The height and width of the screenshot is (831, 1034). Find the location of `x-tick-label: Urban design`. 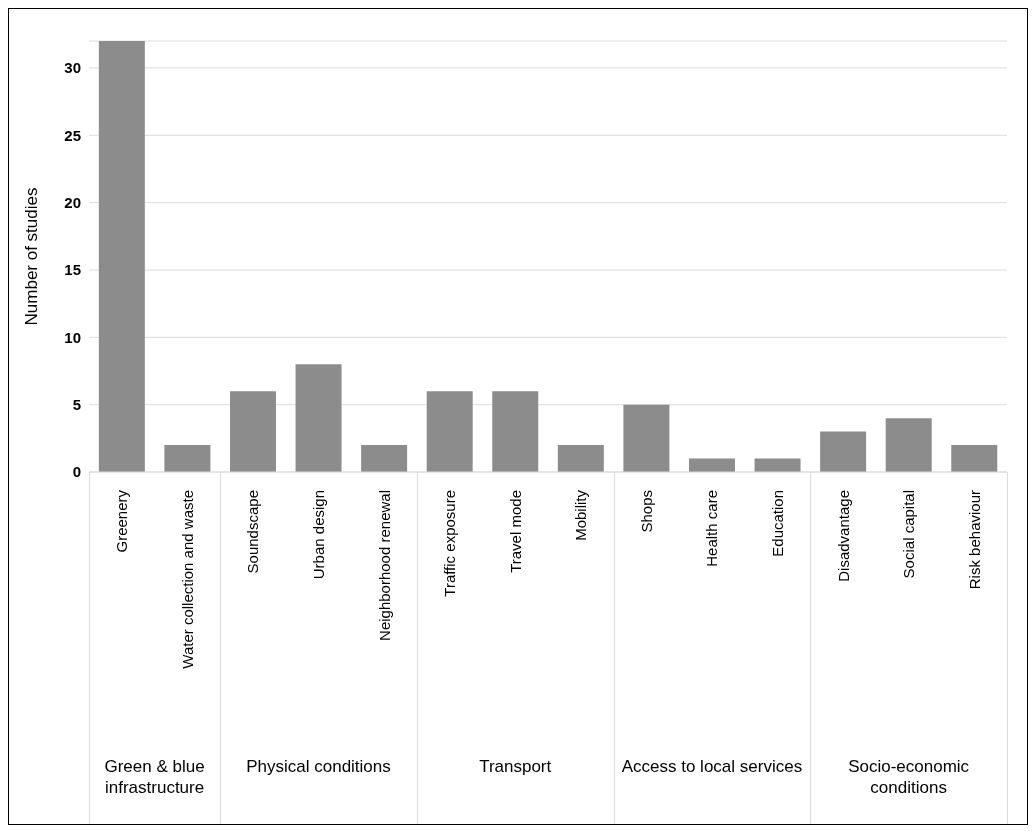

x-tick-label: Urban design is located at coordinates (318, 535).